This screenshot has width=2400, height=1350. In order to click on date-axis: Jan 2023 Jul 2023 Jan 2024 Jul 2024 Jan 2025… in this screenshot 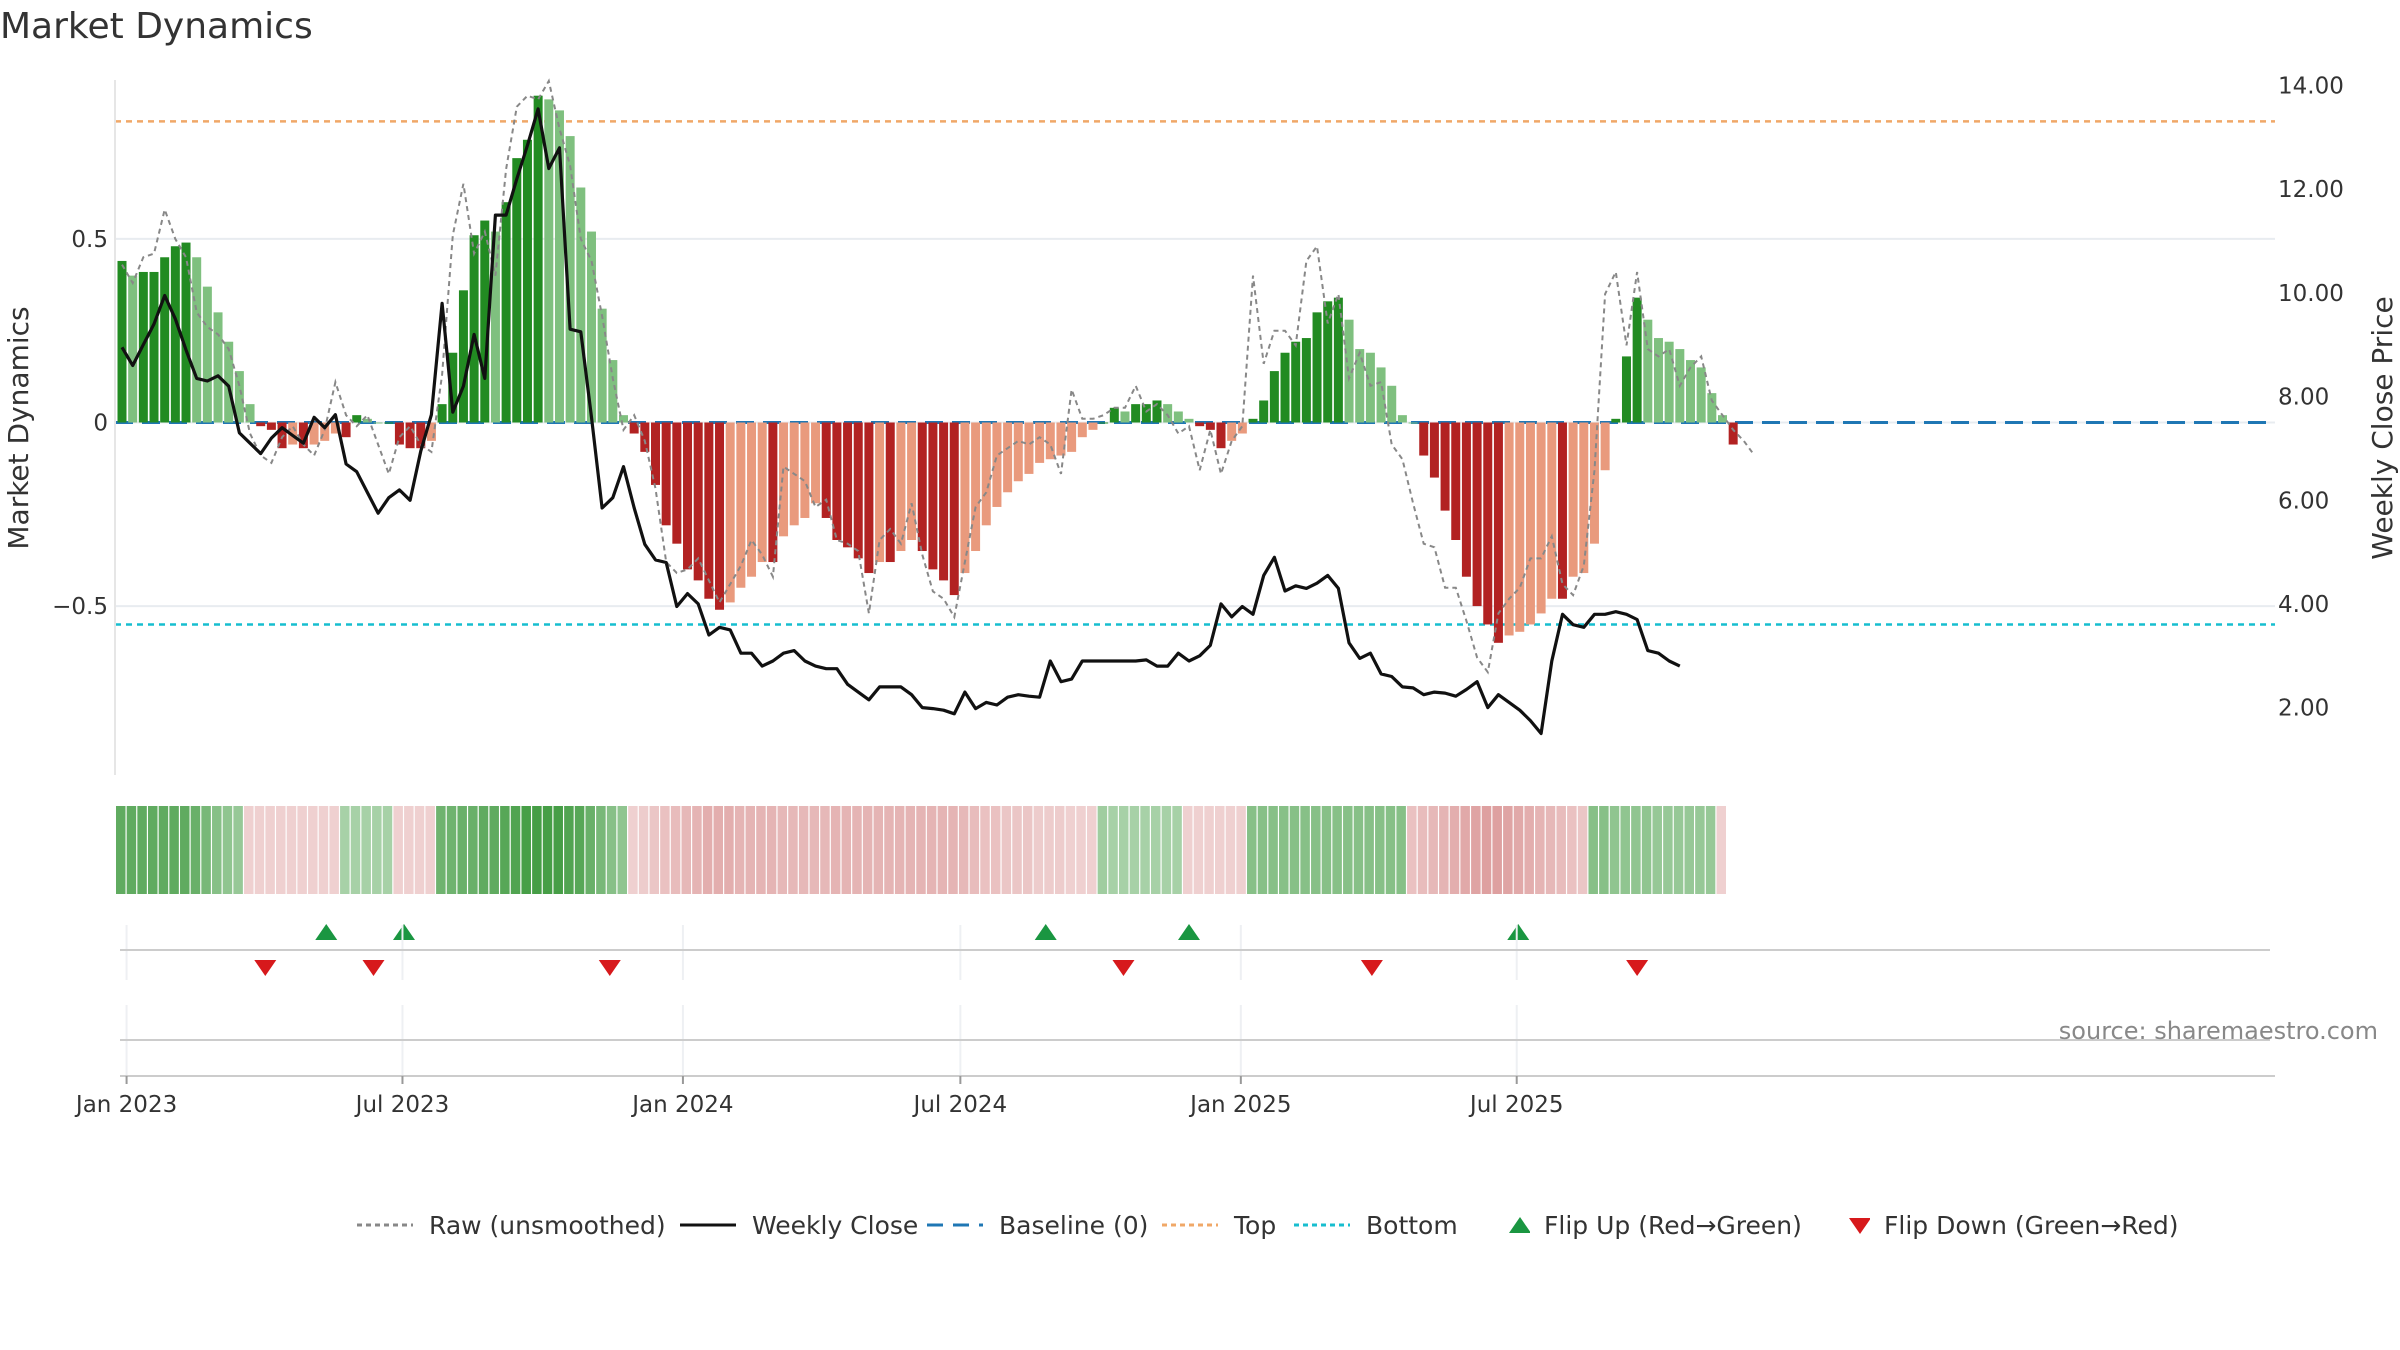, I will do `click(1174, 1021)`.